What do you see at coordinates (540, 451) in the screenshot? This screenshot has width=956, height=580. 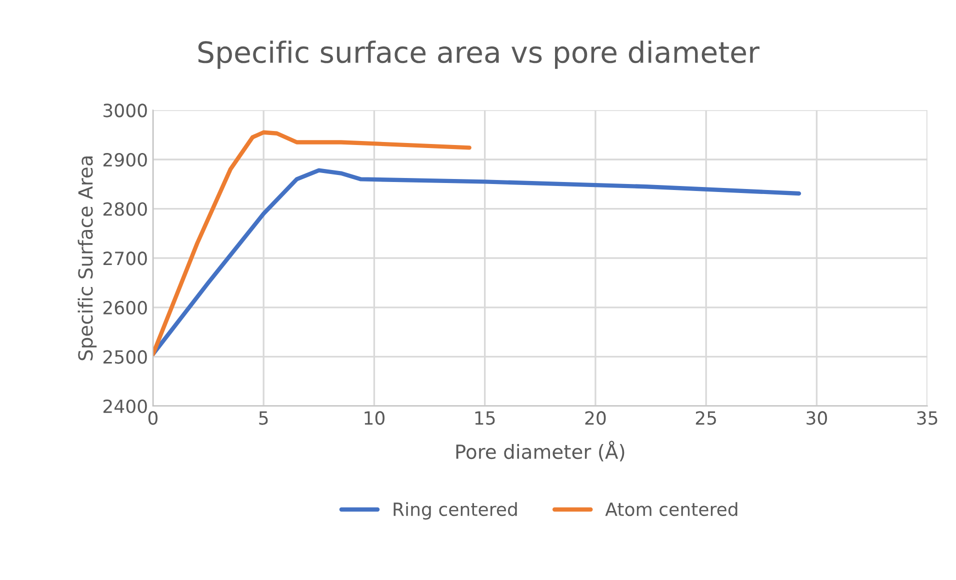 I see `x-axis-title: Pore diameter (Å)` at bounding box center [540, 451].